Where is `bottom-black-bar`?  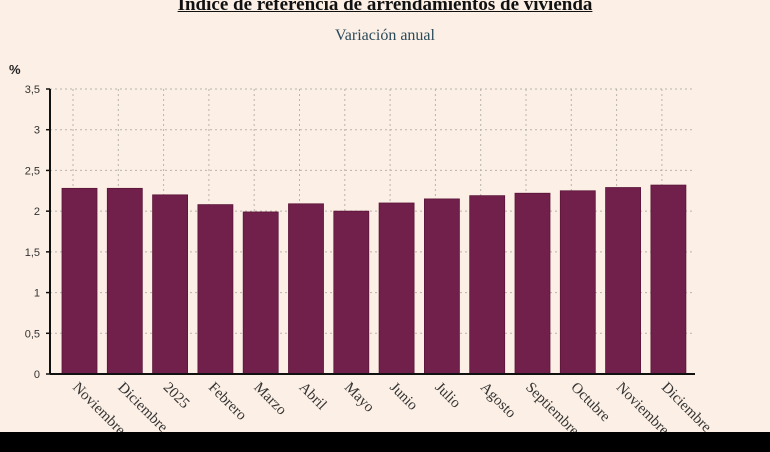 bottom-black-bar is located at coordinates (385, 442).